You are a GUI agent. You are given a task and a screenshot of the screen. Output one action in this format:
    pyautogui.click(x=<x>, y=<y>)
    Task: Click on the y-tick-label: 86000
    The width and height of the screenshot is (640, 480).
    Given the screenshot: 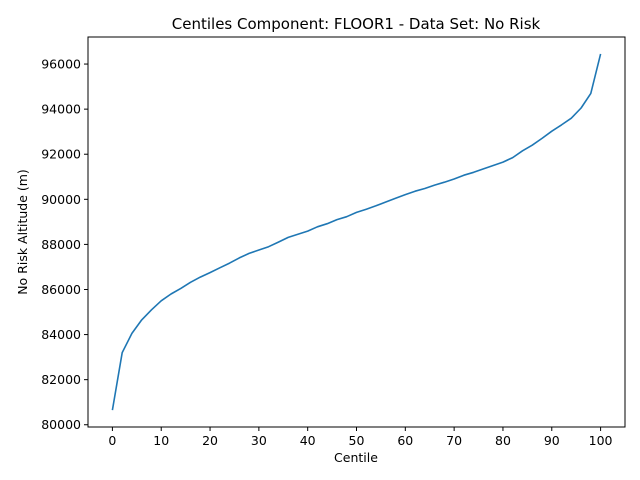 What is the action you would take?
    pyautogui.click(x=61, y=289)
    